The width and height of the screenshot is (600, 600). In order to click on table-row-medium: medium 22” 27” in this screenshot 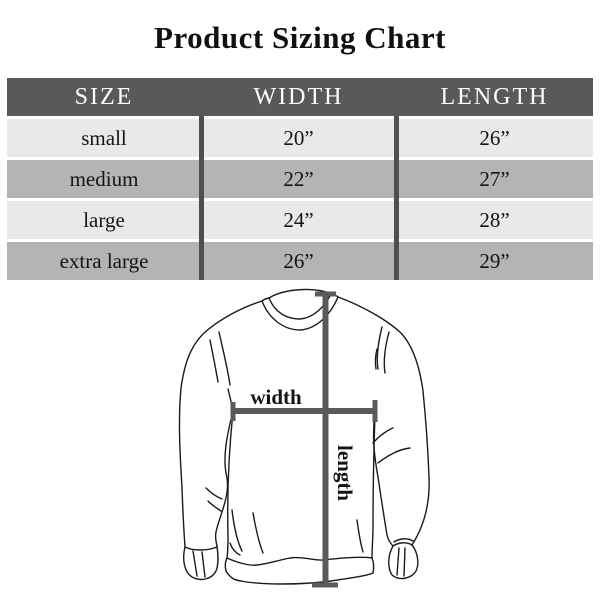, I will do `click(300, 179)`.